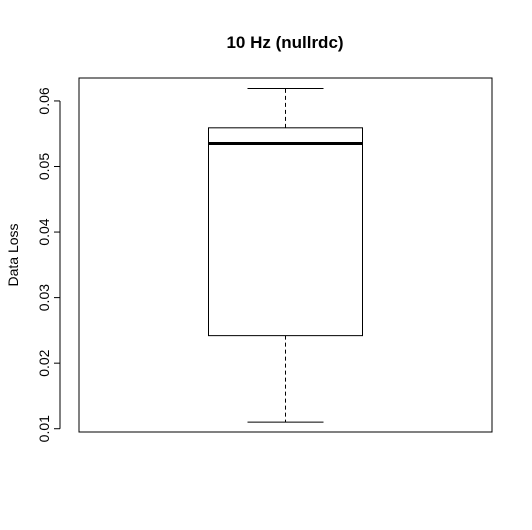  Describe the element at coordinates (44, 297) in the screenshot. I see `y-tick-label: 0.03` at that location.